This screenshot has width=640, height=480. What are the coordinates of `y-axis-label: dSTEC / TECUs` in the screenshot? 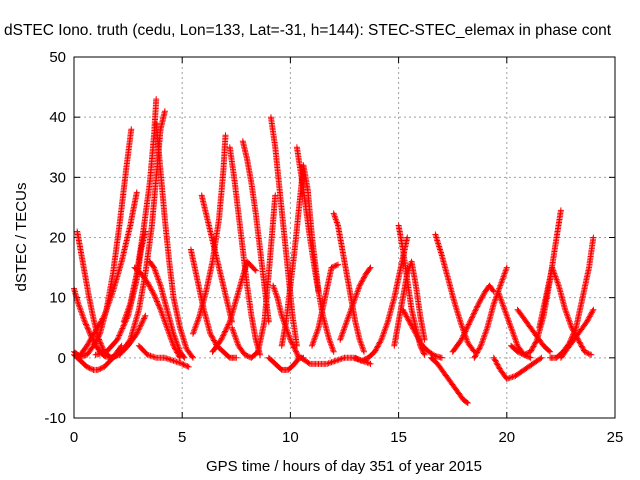 It's located at (21, 237).